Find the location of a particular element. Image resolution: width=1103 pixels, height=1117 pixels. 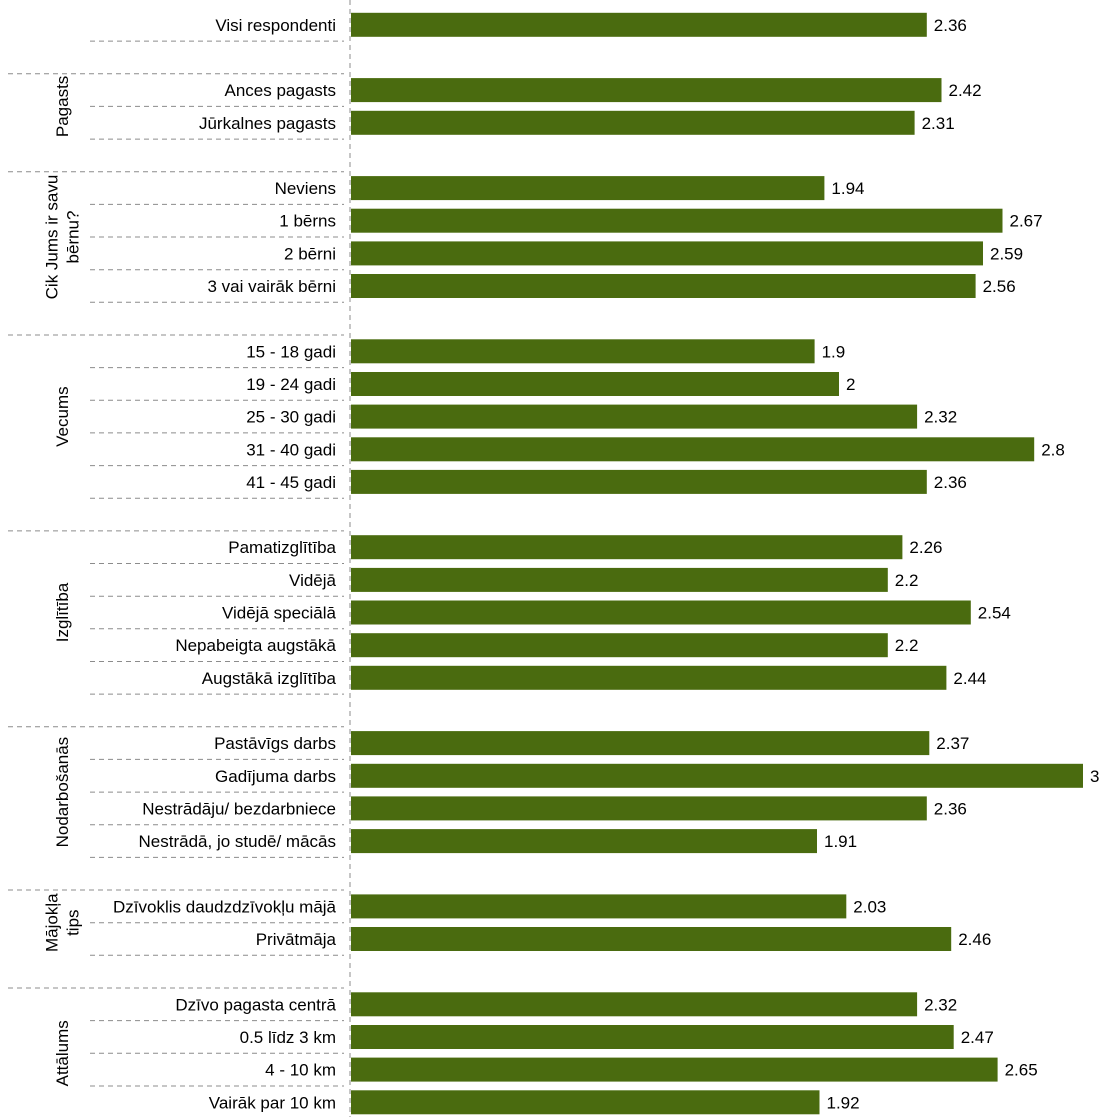

value-label: 2.26 is located at coordinates (925, 547).